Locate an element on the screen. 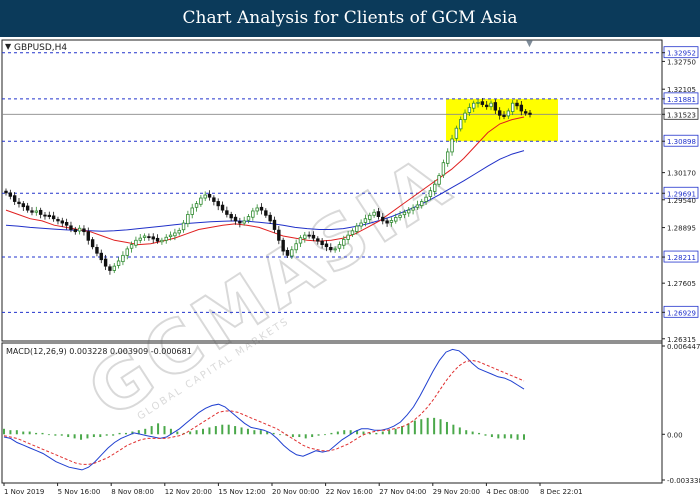 The width and height of the screenshot is (700, 500). time-tick-label: 12 Nov 20:00 is located at coordinates (188, 492).